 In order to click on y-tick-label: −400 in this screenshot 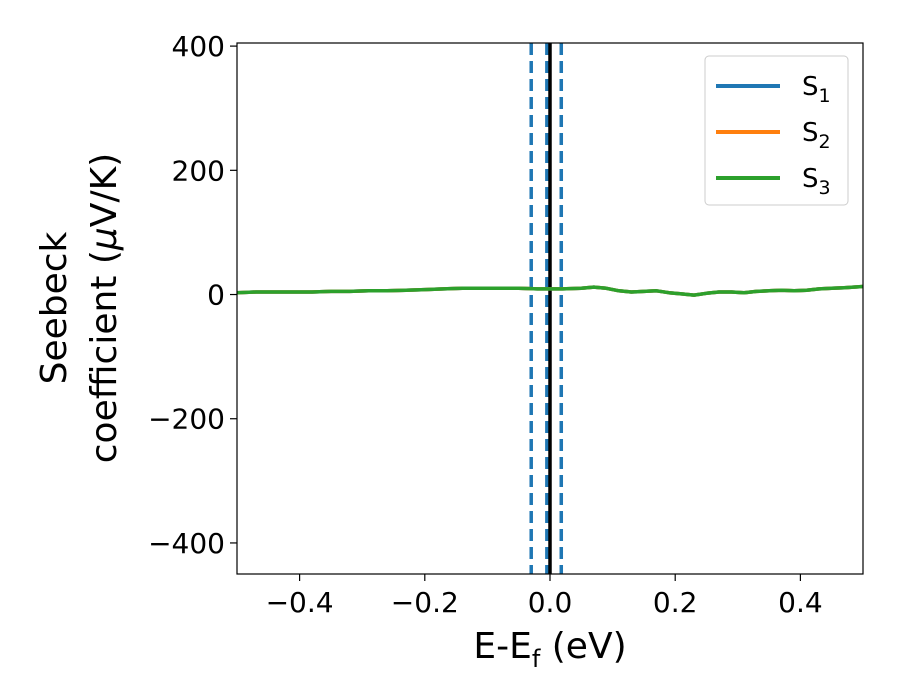, I will do `click(186, 543)`.